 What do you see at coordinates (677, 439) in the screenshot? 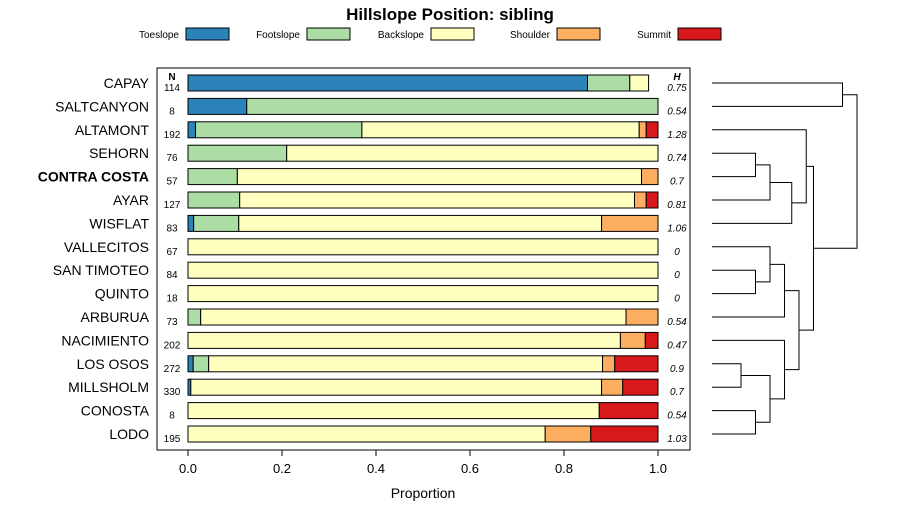
I see `row-h-value: 1.03` at bounding box center [677, 439].